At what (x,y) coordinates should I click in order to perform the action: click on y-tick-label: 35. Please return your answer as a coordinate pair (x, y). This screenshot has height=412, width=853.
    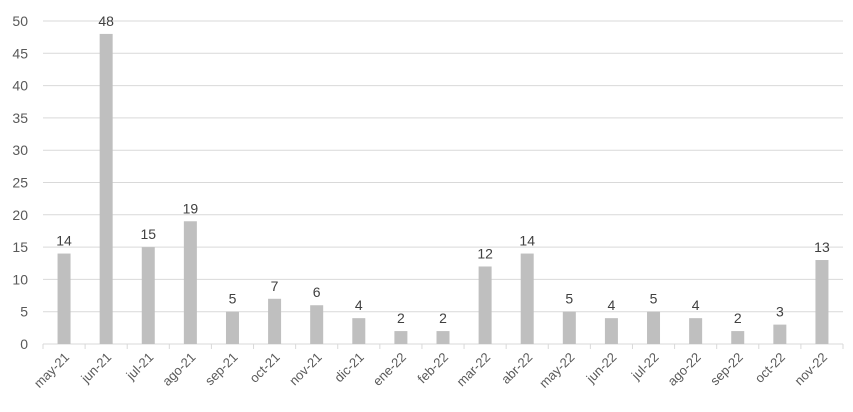
    Looking at the image, I should click on (20, 118).